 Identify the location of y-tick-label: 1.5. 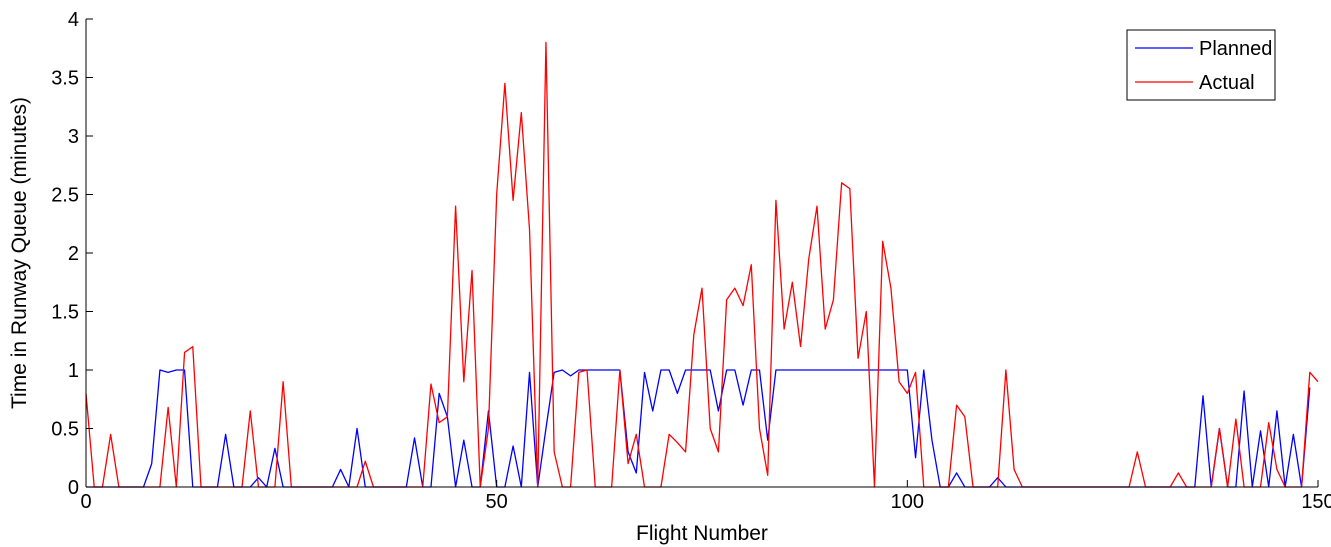
(65, 313).